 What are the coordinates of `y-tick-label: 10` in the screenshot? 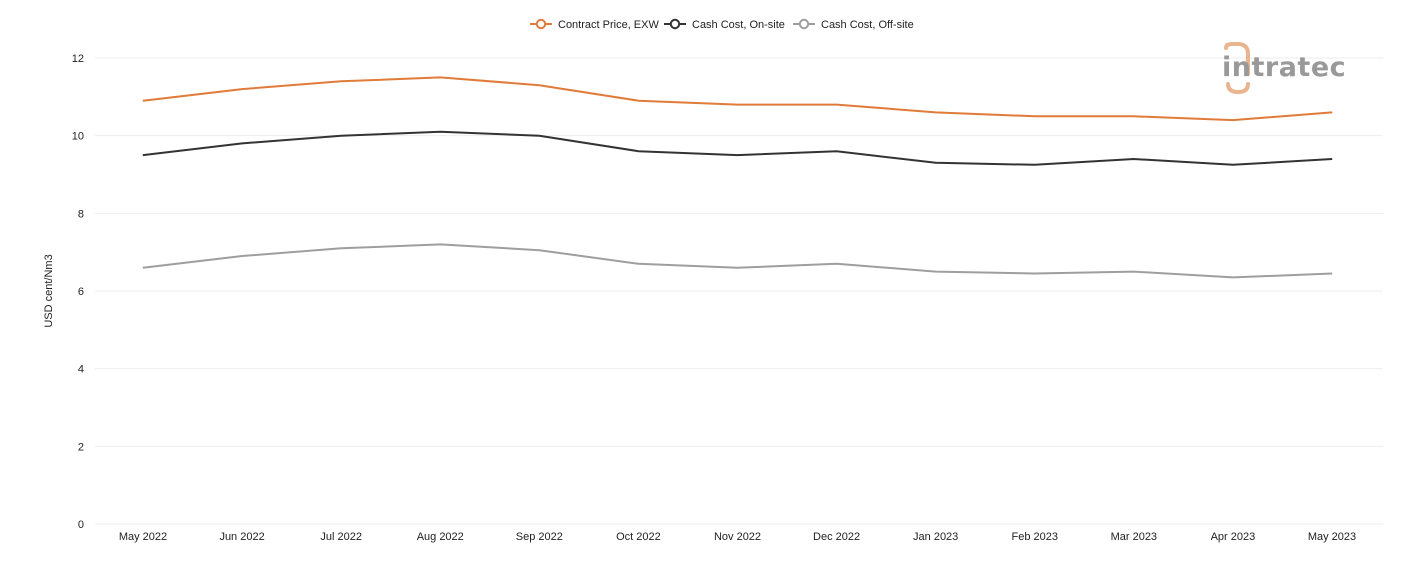 It's located at (78, 137).